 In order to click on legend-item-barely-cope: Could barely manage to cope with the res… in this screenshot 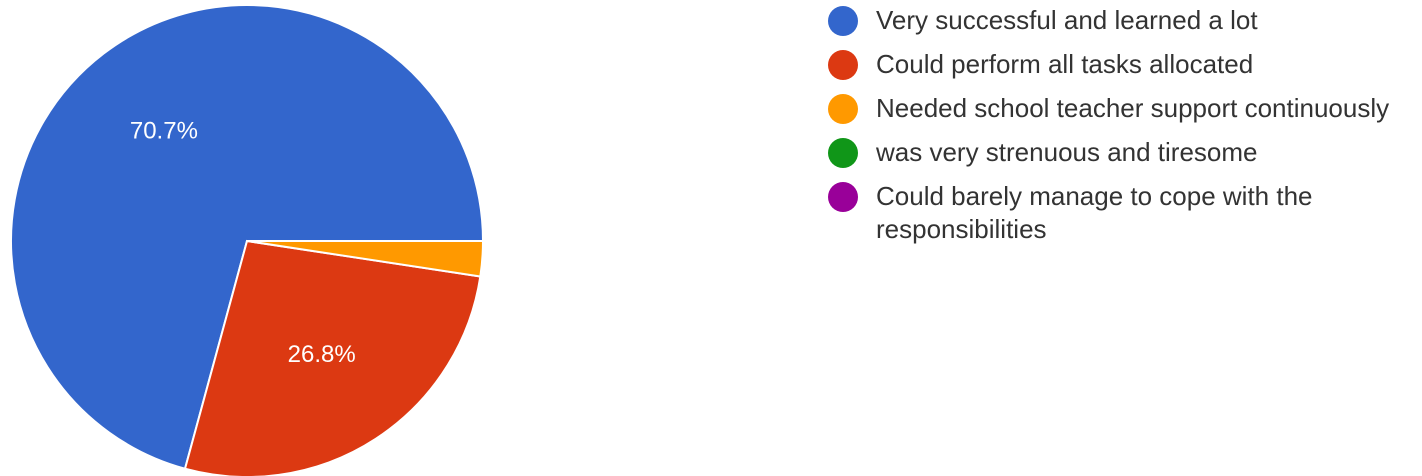, I will do `click(1123, 213)`.